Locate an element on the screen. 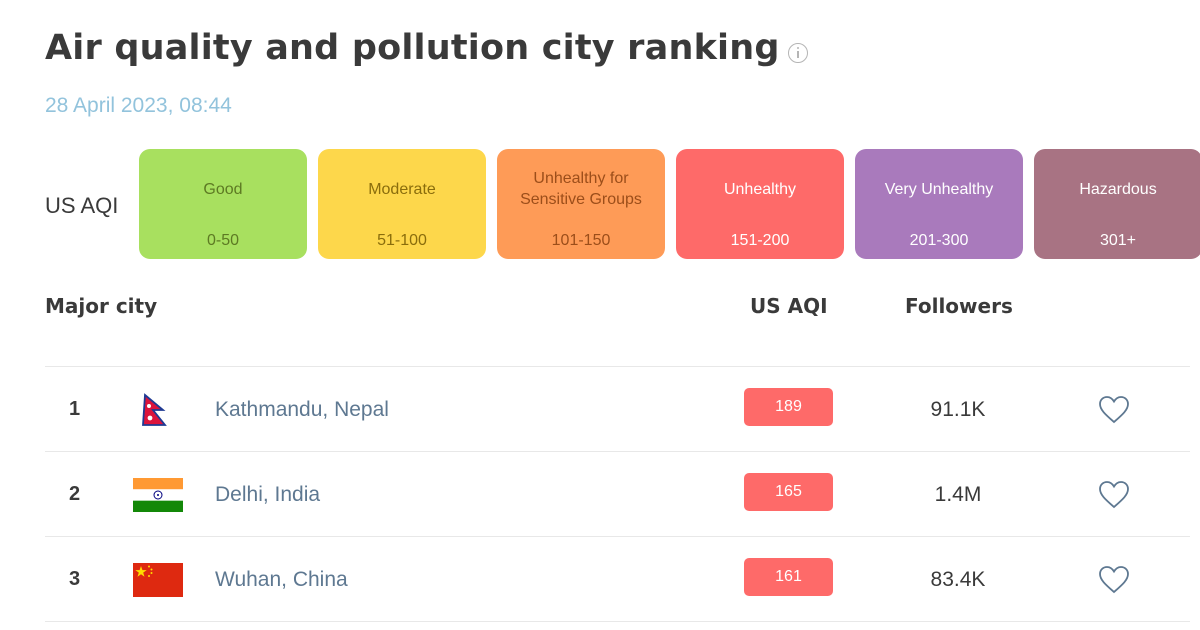  title-row: Air quality and pollution city ranking is located at coordinates (426, 48).